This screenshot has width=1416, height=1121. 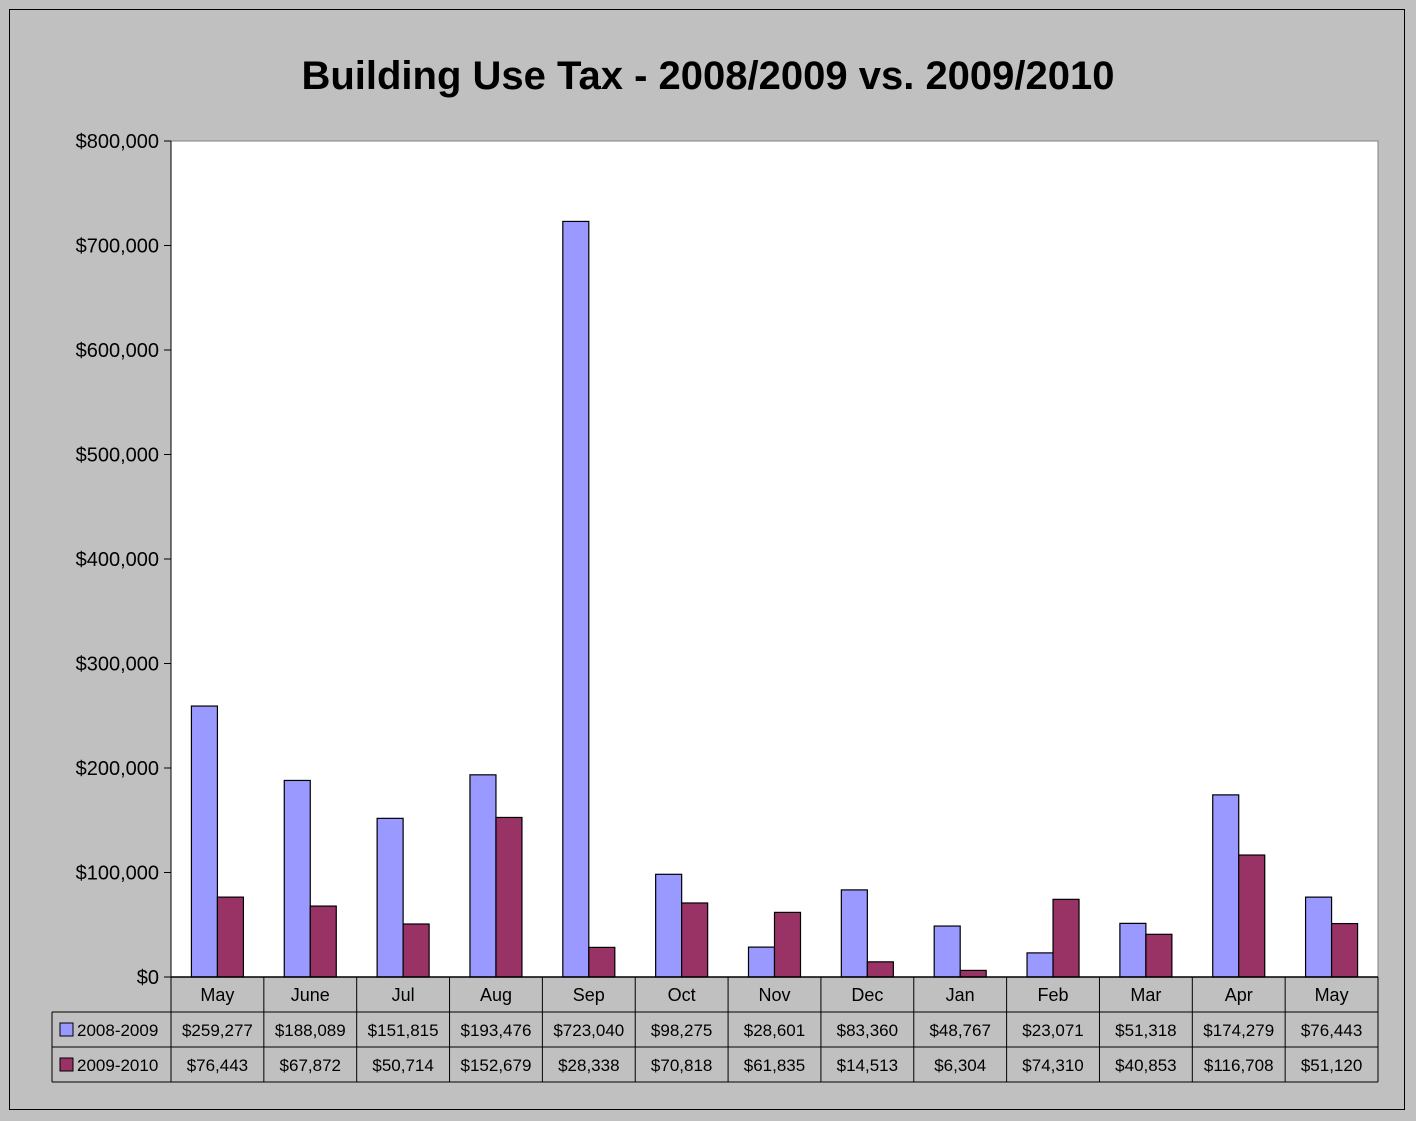 I want to click on x-category-label: June, so click(x=310, y=995).